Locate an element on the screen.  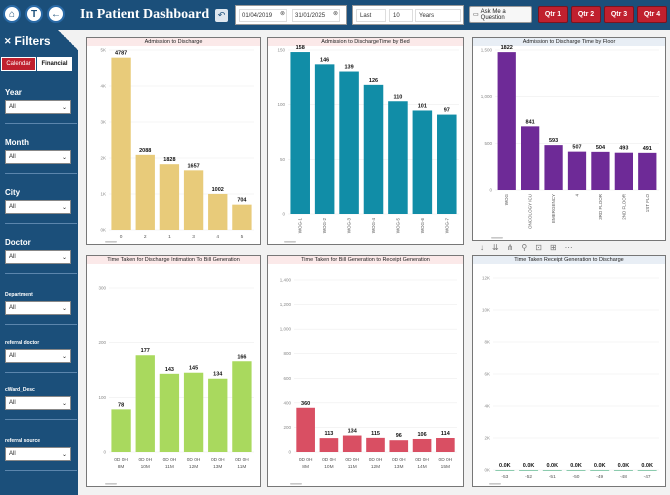
y-tick-label: 800 is located at coordinates (287, 353).